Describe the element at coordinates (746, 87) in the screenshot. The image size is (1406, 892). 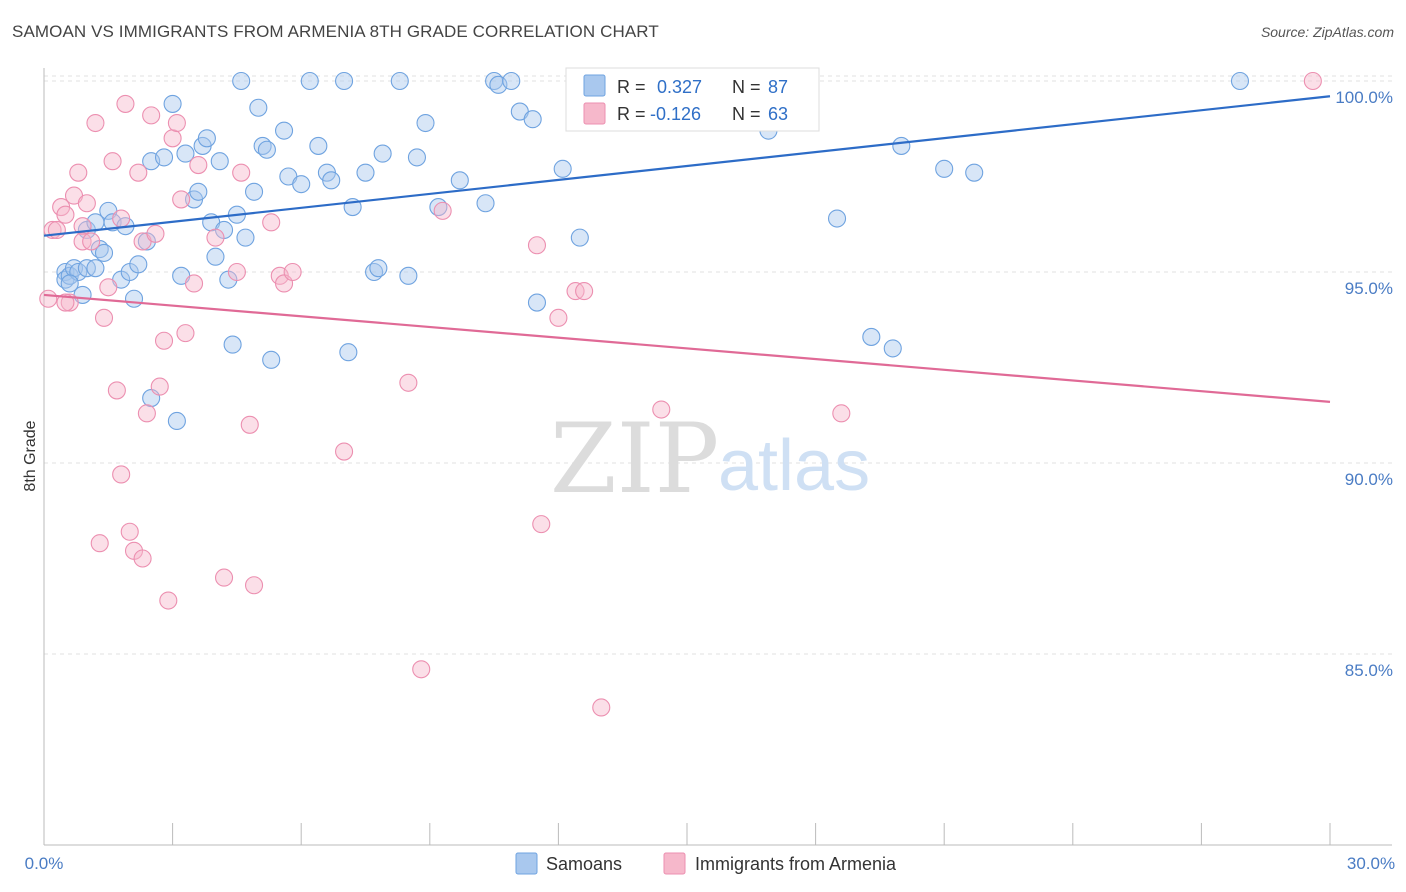
I see `legend-n-label-samoans: N =` at that location.